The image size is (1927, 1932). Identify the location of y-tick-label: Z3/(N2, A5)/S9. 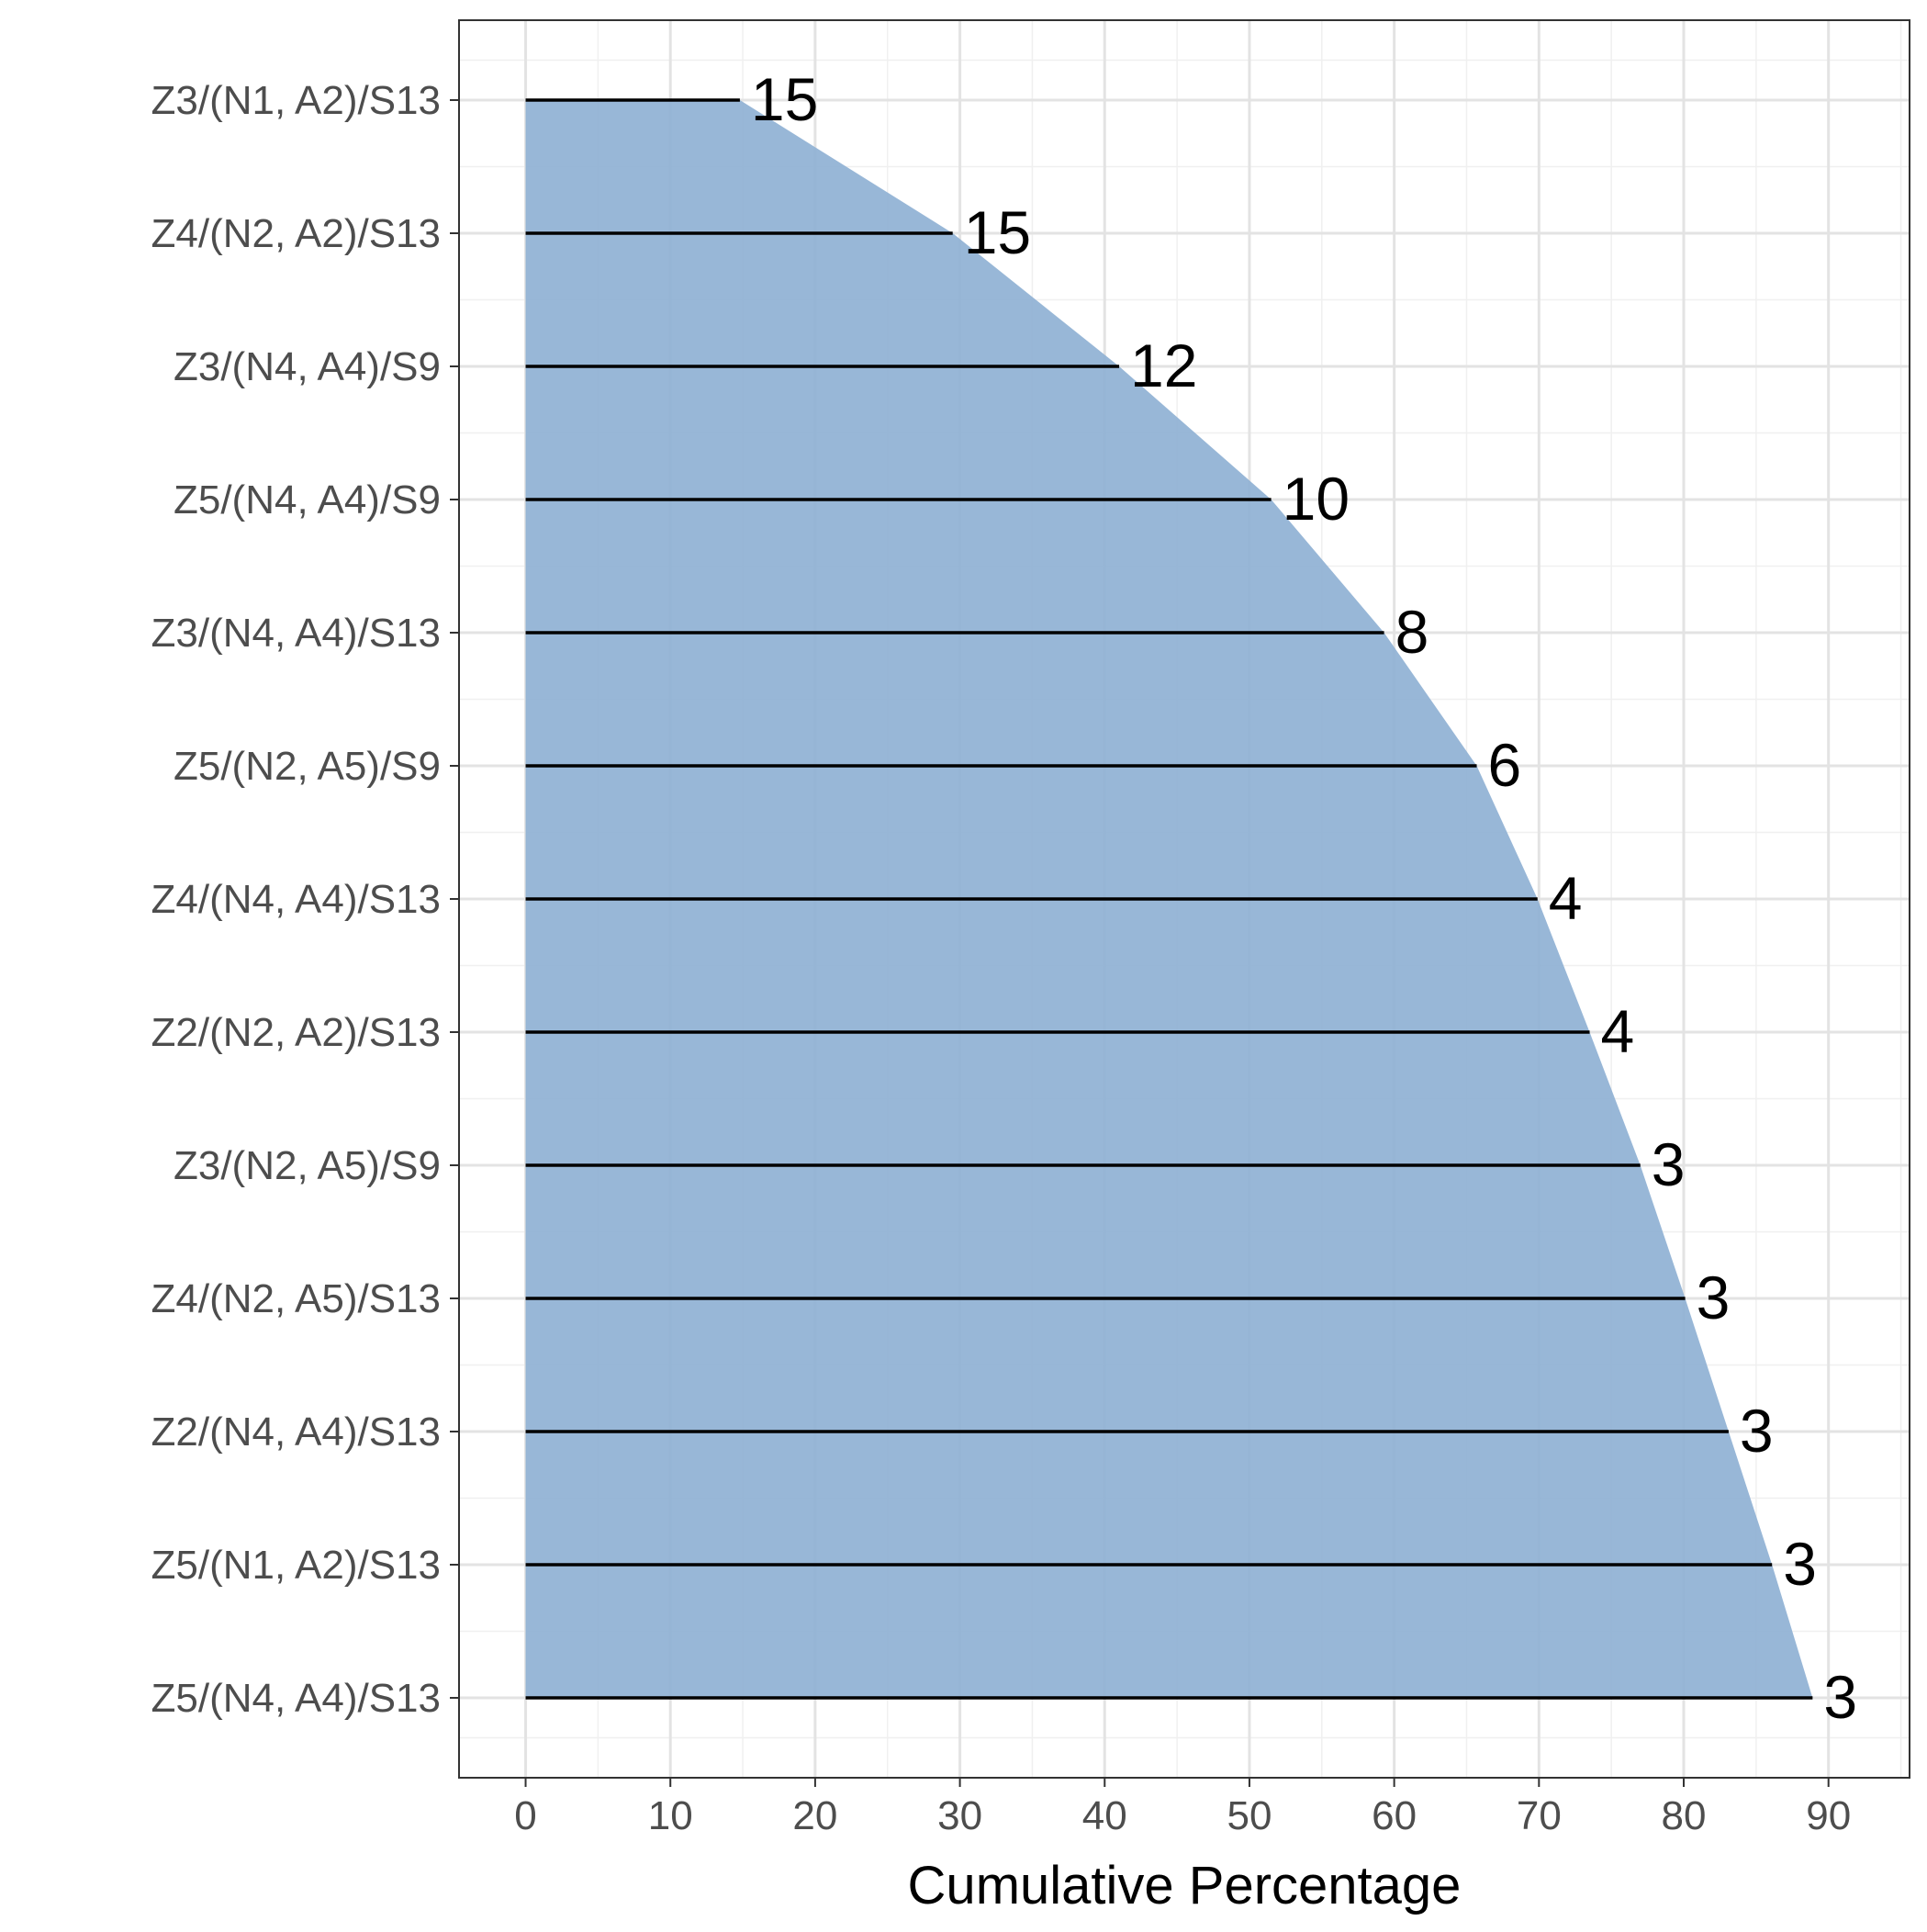
(308, 1165).